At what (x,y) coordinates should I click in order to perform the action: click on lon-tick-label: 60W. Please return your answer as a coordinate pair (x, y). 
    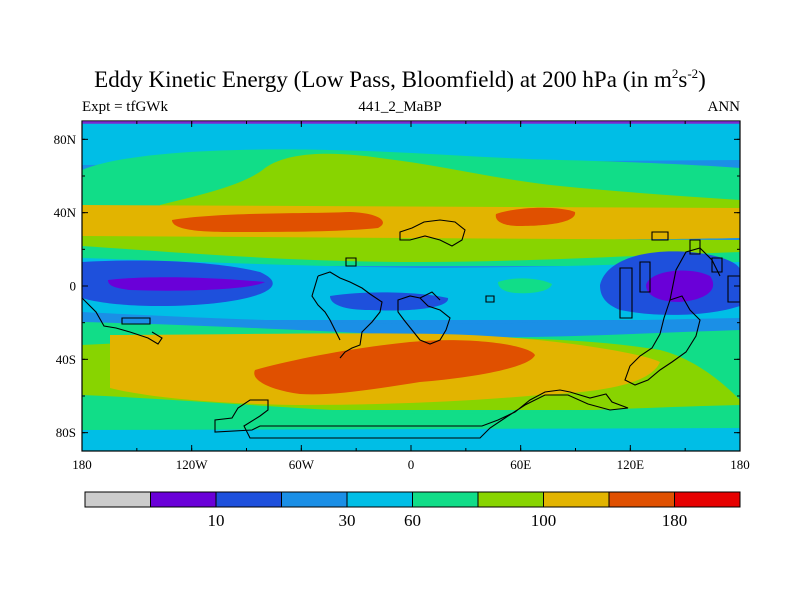
    Looking at the image, I should click on (302, 464).